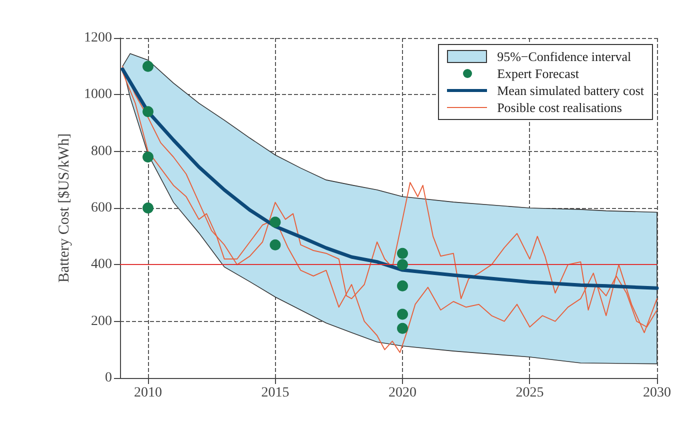 This screenshot has height=428, width=689. I want to click on y-tick-label: 800, so click(101, 151).